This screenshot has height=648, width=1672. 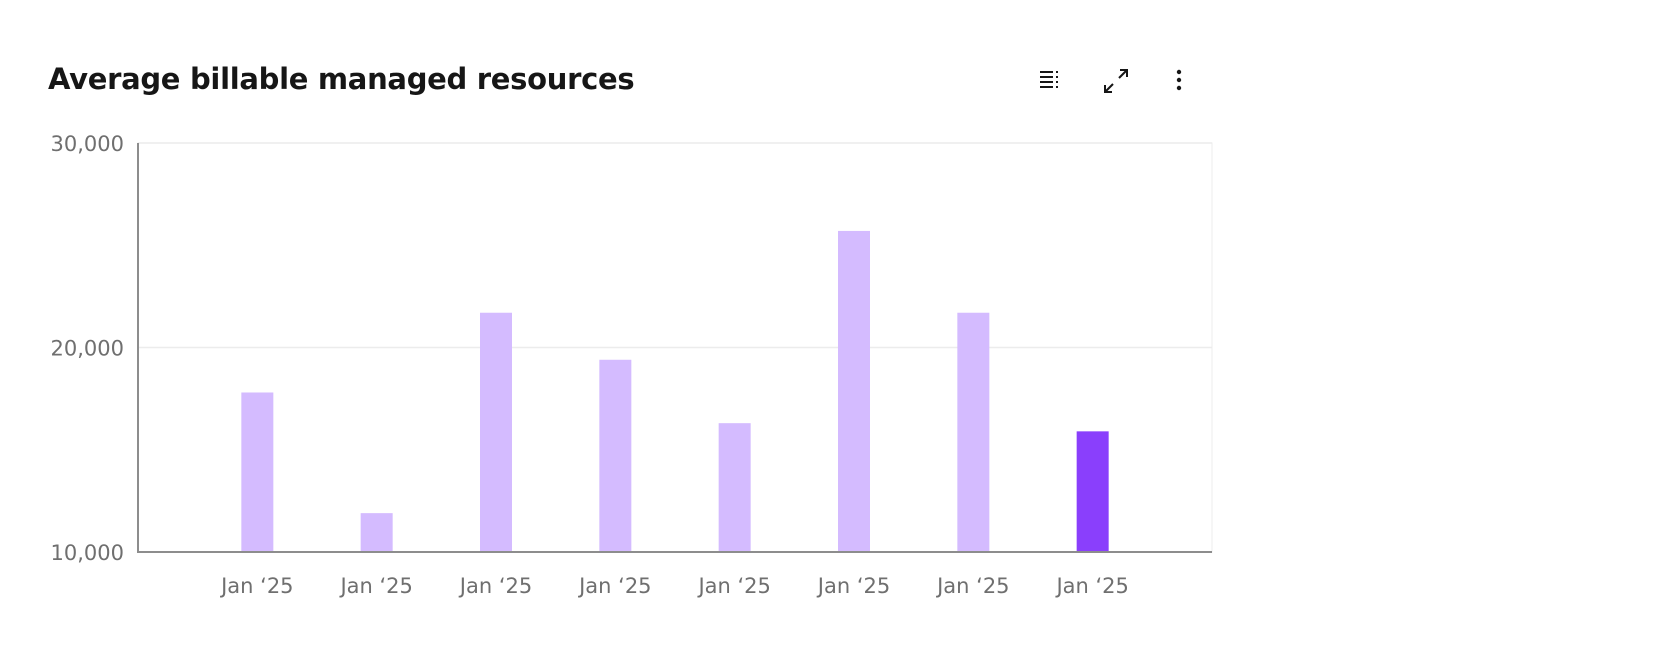 I want to click on table-view-icon, so click(x=1052, y=81).